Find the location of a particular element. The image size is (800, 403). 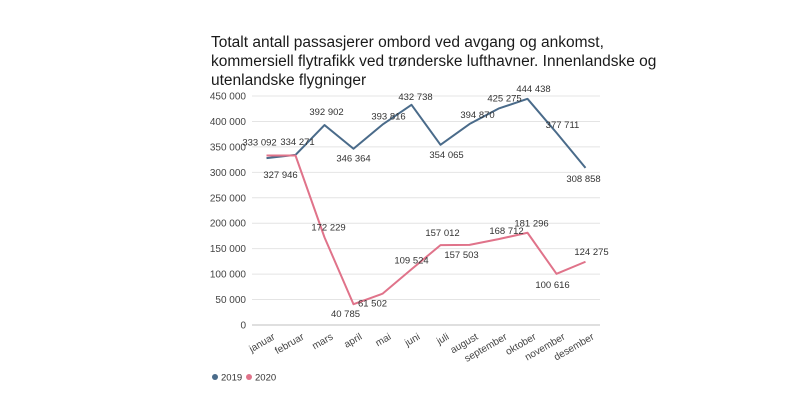

x-tick-label: mai is located at coordinates (383, 341).